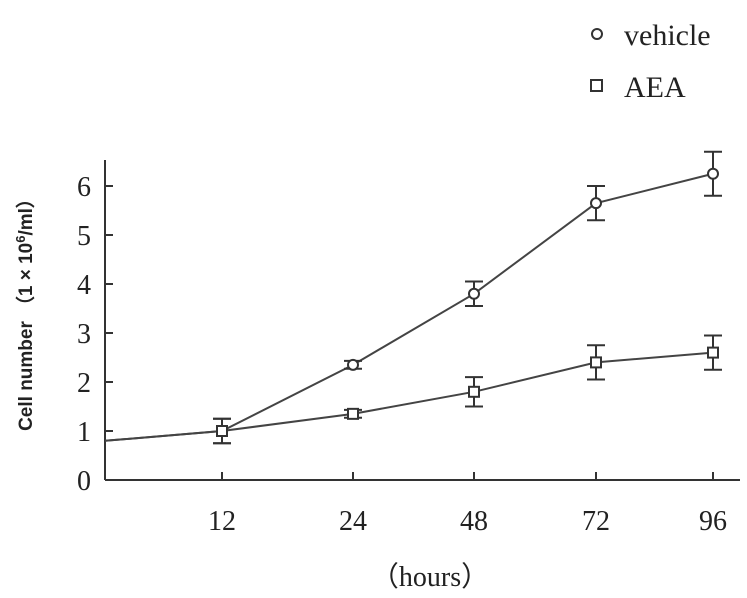 The width and height of the screenshot is (747, 598). What do you see at coordinates (467, 504) in the screenshot?
I see `x-ticks: 12 24 48 72 96` at bounding box center [467, 504].